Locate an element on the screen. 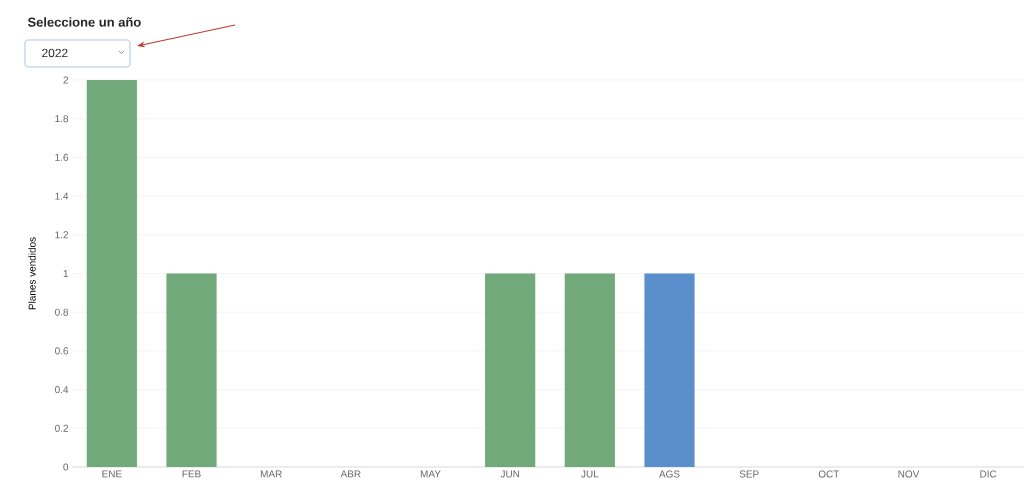 This screenshot has width=1026, height=492. x-tick-label: DIC is located at coordinates (988, 474).